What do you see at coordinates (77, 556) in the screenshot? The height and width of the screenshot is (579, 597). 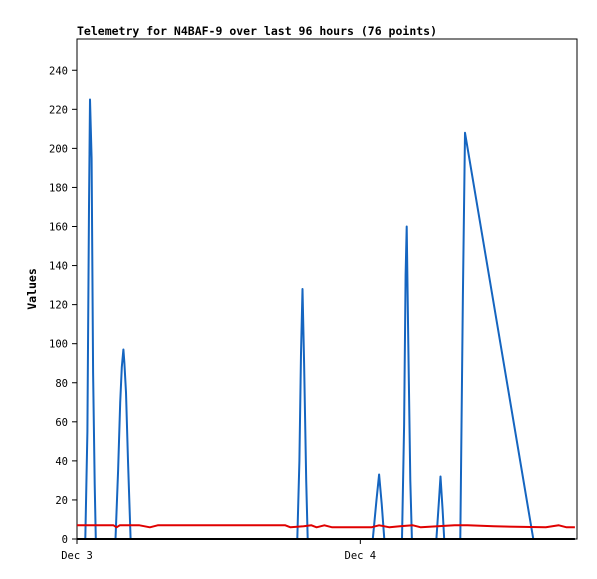 I see `x-tick-label: Dec 3` at bounding box center [77, 556].